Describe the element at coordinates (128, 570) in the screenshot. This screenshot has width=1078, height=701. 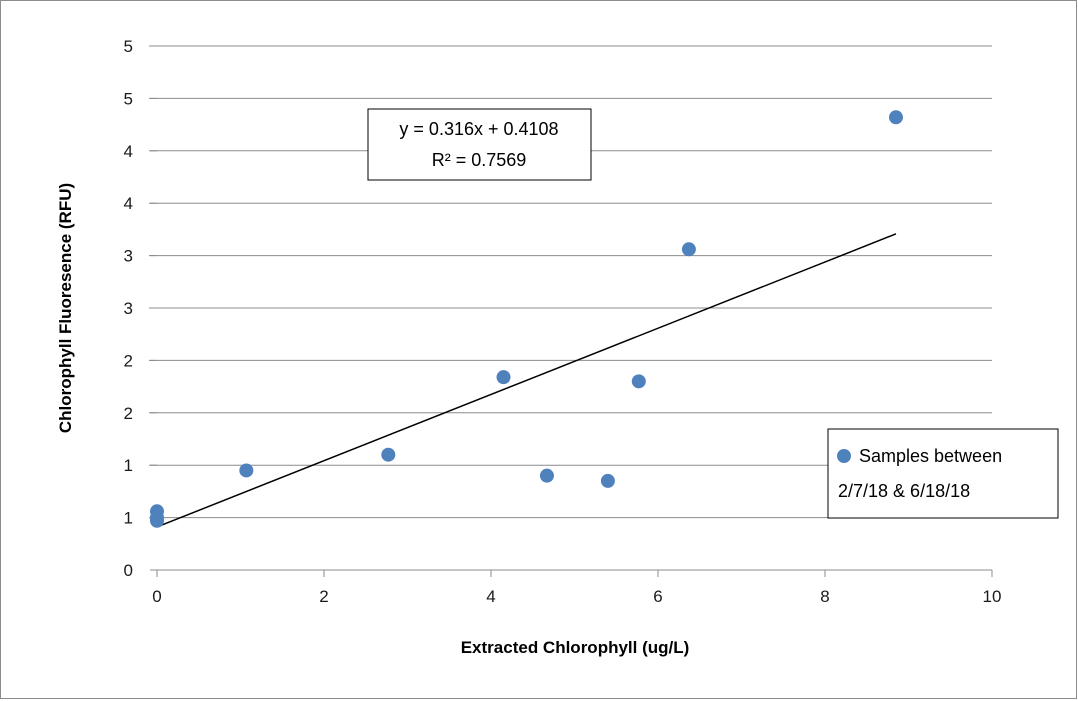
I see `y-tick-label: 0` at that location.